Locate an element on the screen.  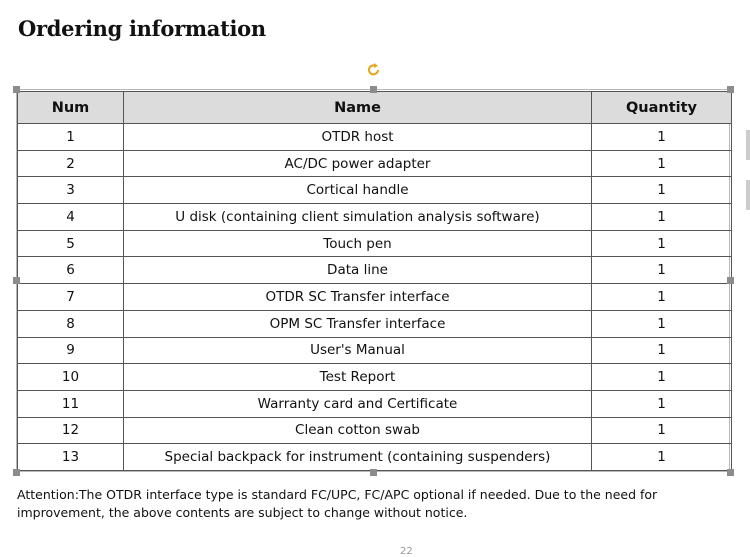
table-row: 11 Warranty card and Certificate 1 is located at coordinates (374, 403).